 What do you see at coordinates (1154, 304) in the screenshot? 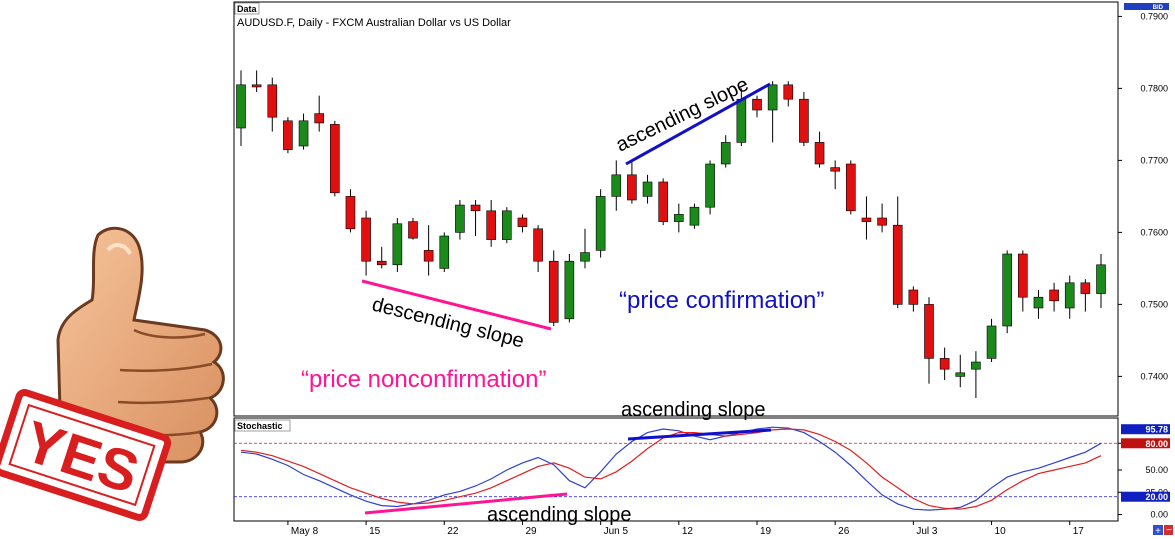
I see `price-tick-label: 0.7500` at bounding box center [1154, 304].